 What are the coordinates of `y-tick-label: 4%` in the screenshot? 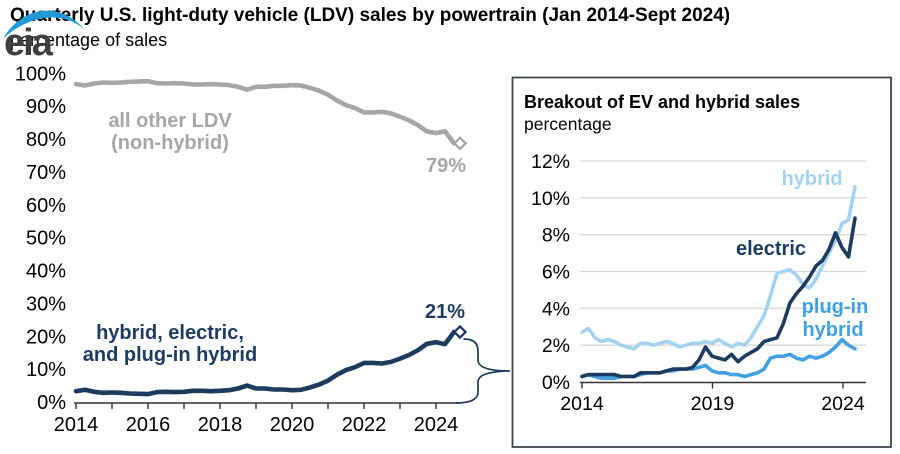 It's located at (556, 309).